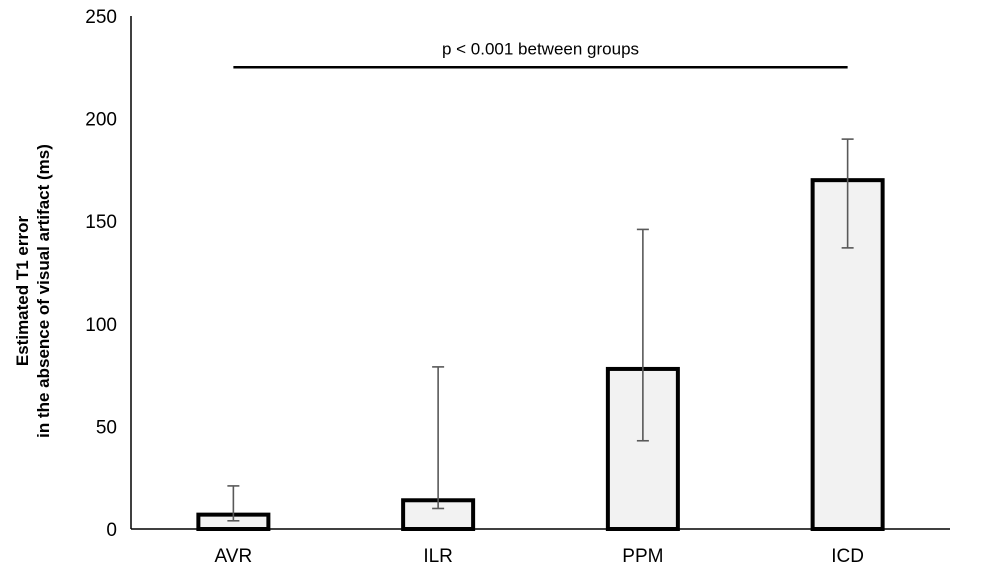 Image resolution: width=992 pixels, height=571 pixels. What do you see at coordinates (43, 291) in the screenshot?
I see `y-axis-title-line-2: in the absence of visual artifact (ms)` at bounding box center [43, 291].